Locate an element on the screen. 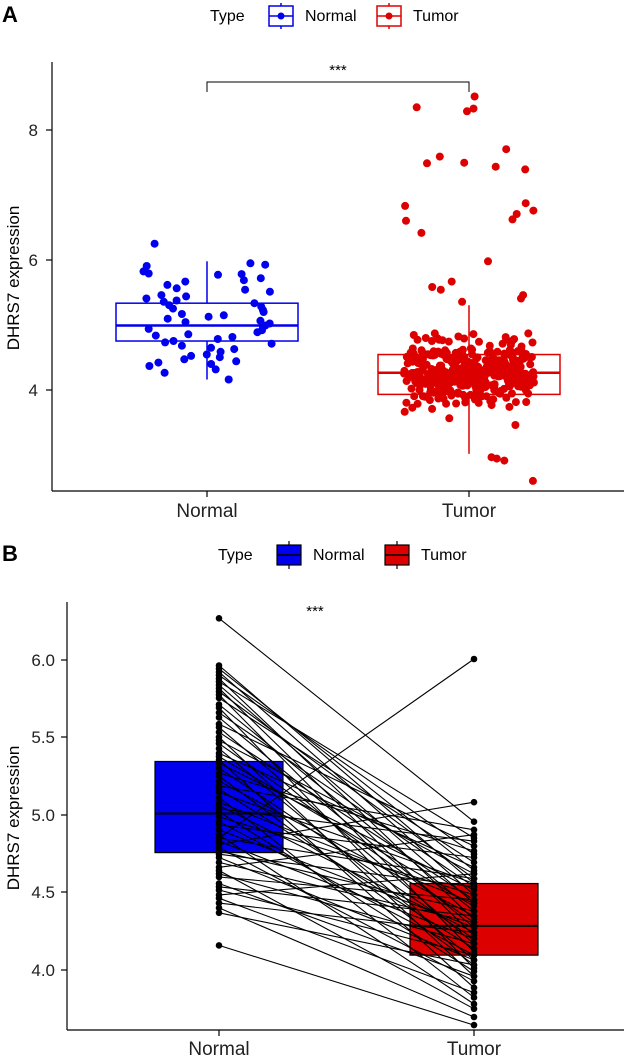 The image size is (628, 1059). panel-b-ytick-label: 5.5 is located at coordinates (43, 737).